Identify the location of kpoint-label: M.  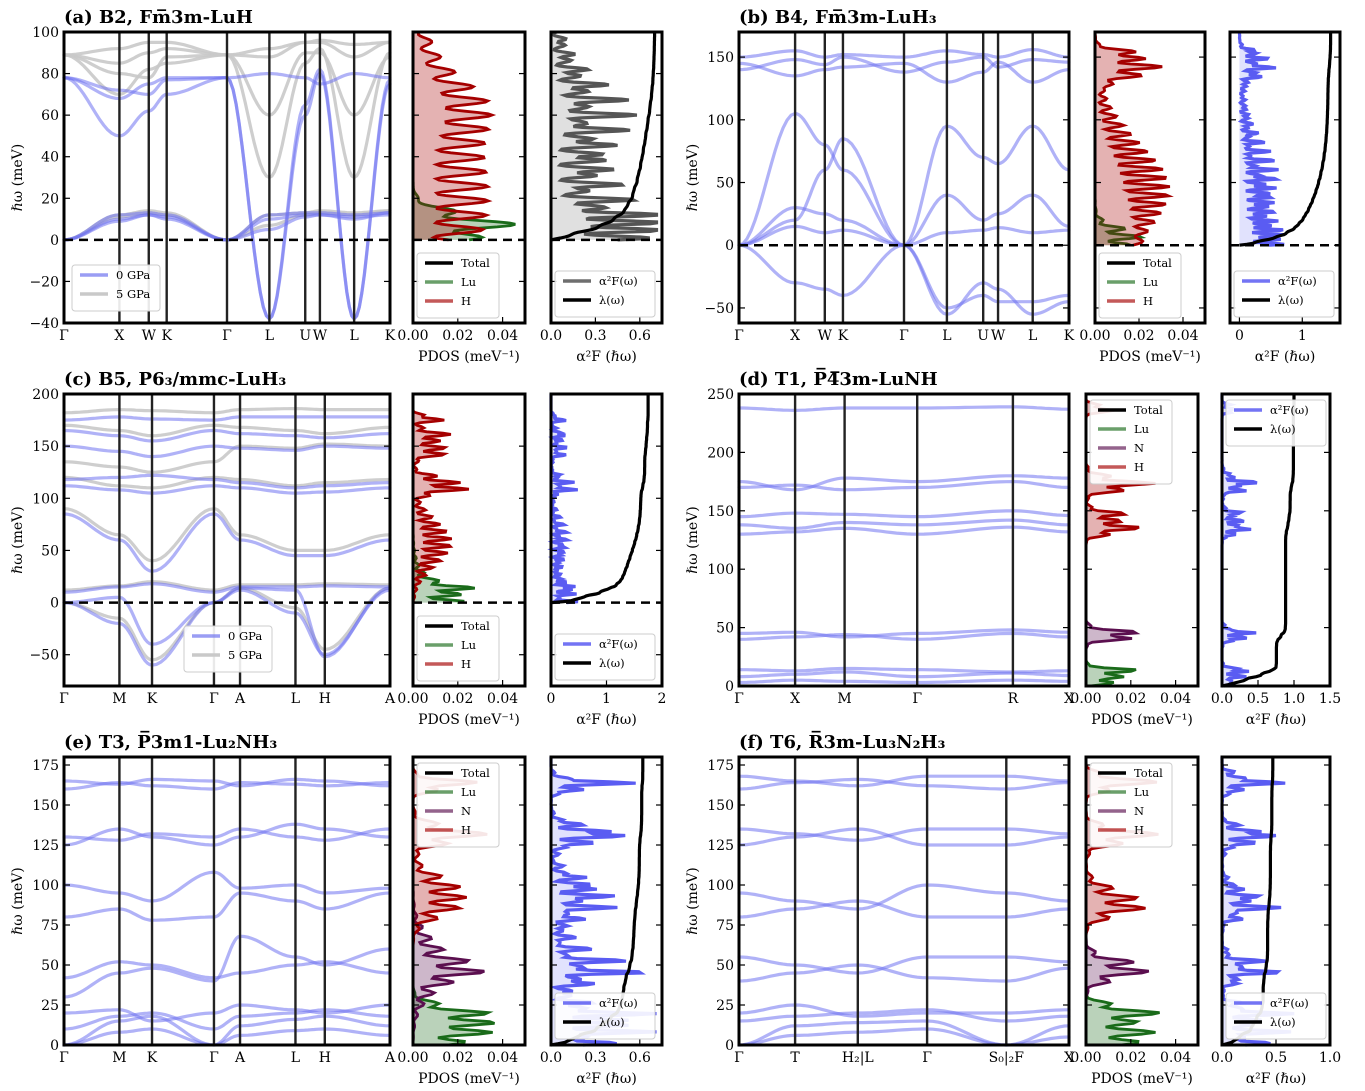
(844, 699).